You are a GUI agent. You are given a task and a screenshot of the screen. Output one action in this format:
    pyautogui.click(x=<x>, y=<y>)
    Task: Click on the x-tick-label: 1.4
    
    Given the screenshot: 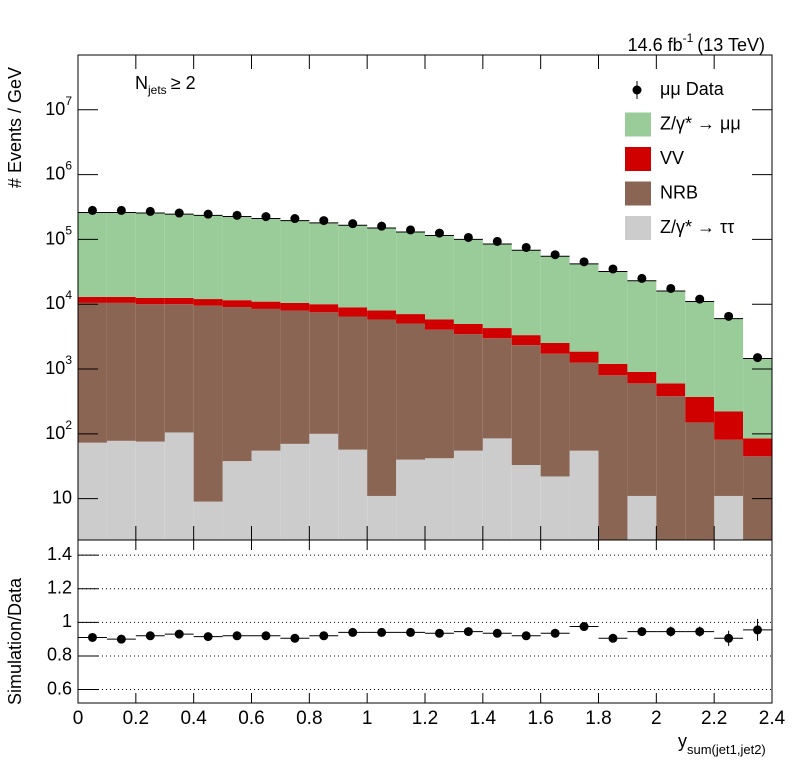 What is the action you would take?
    pyautogui.click(x=483, y=718)
    